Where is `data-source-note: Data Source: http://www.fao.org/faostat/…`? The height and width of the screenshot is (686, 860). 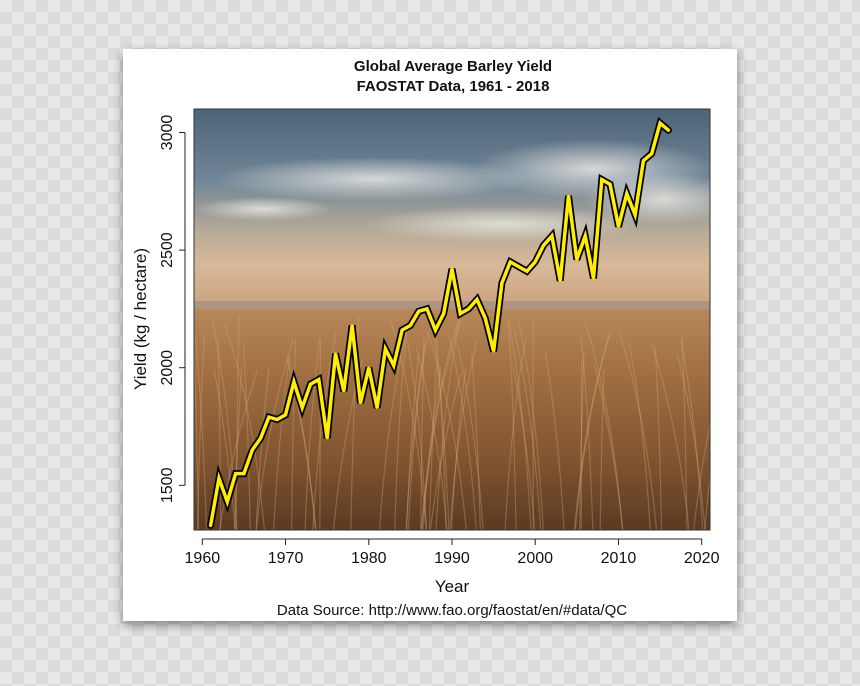 data-source-note: Data Source: http://www.fao.org/faostat/… is located at coordinates (452, 610).